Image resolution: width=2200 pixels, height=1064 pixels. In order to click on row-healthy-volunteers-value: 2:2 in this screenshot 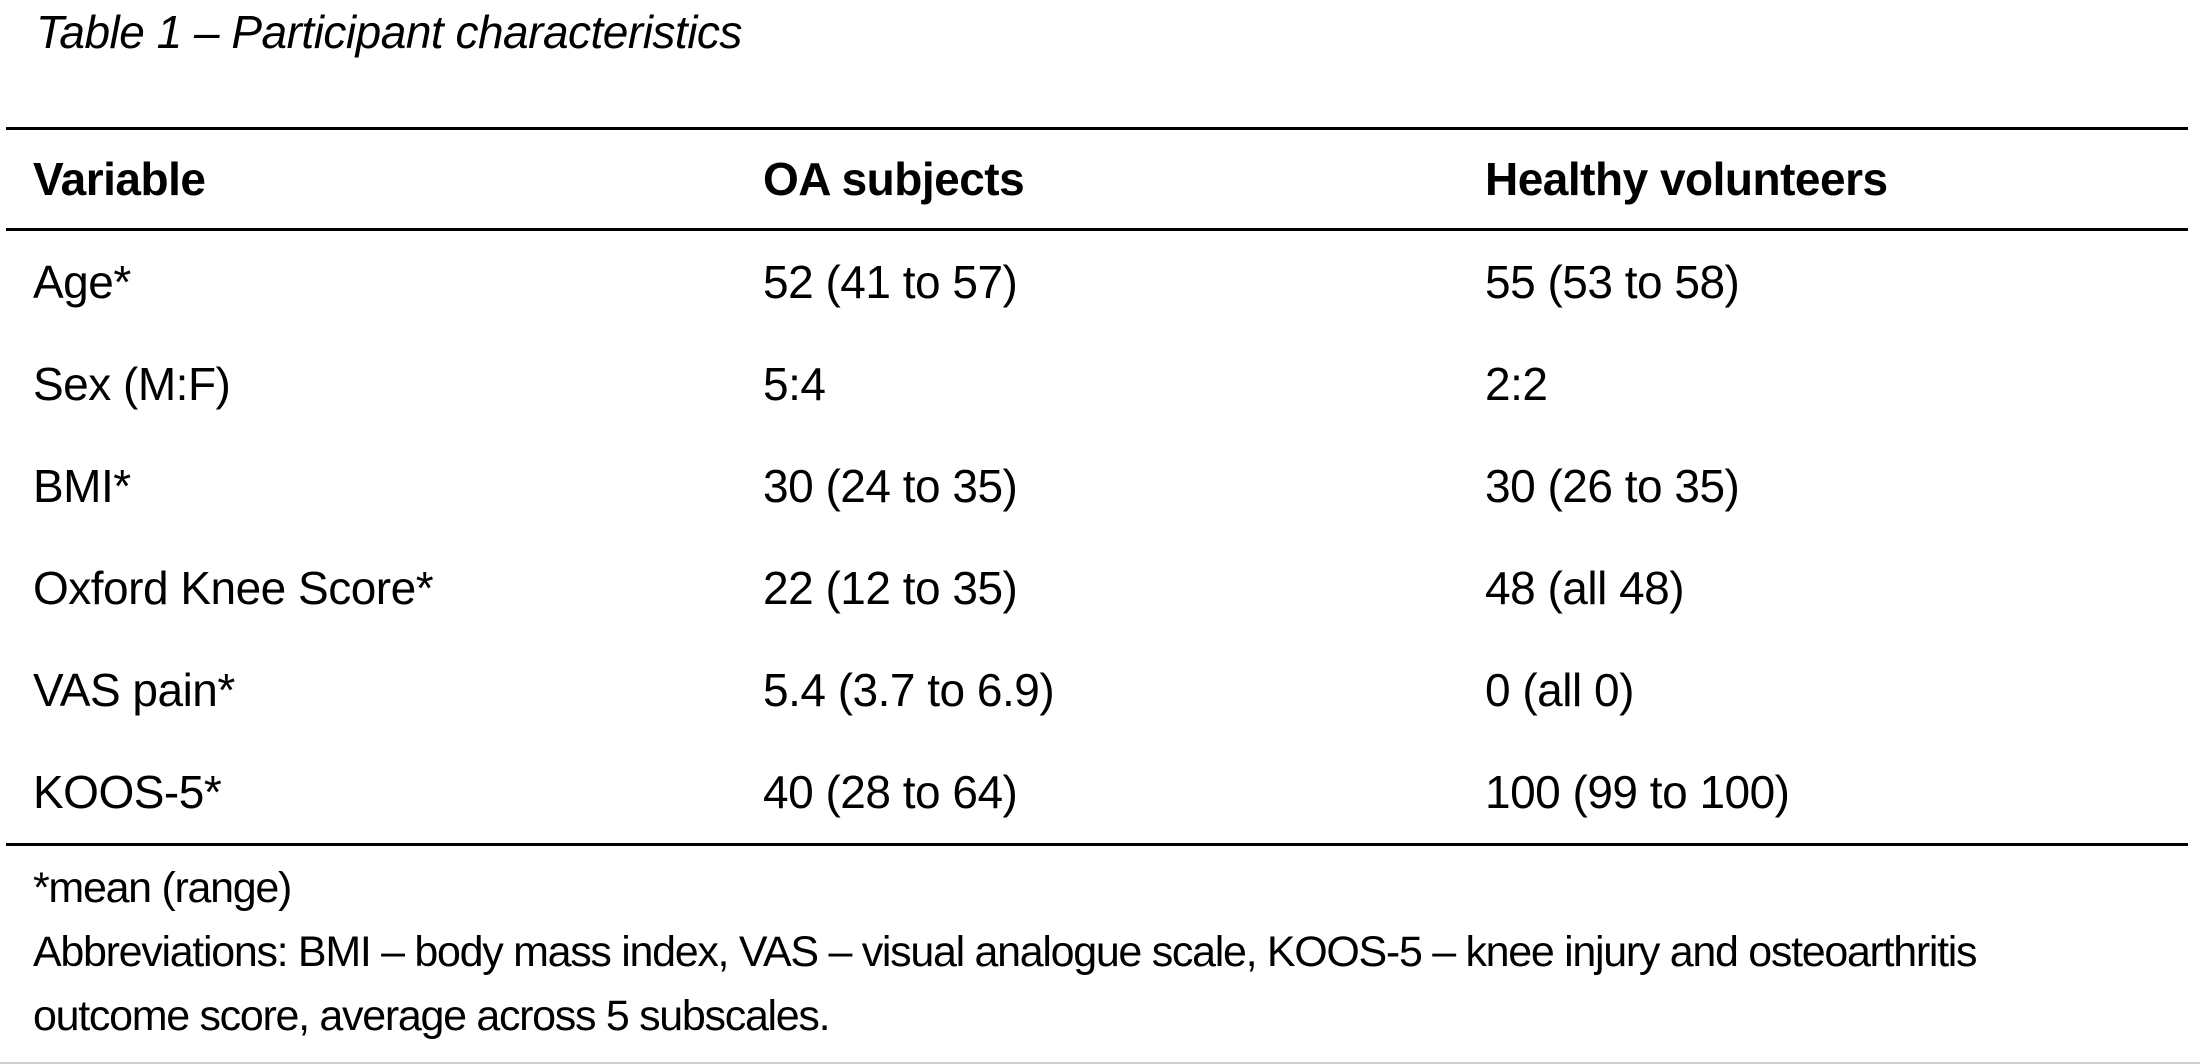, I will do `click(1516, 384)`.